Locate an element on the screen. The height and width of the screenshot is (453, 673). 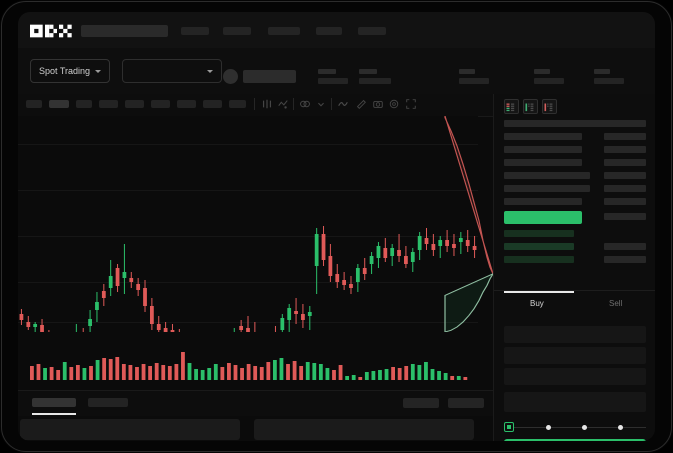
line-chart-icon is located at coordinates (343, 104).